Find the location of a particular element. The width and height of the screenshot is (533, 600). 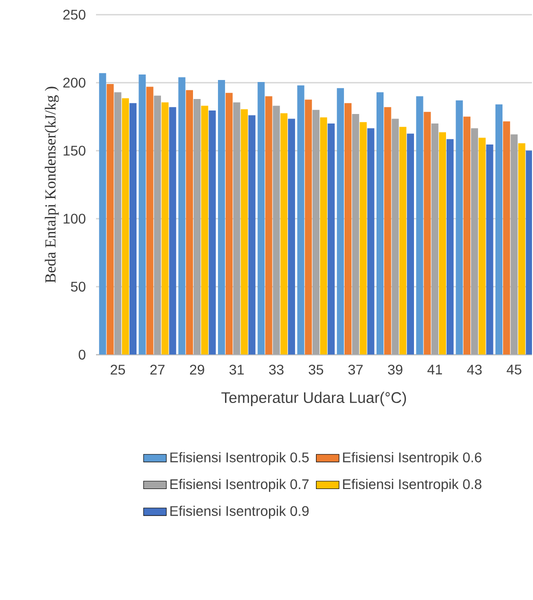

y-tick-label: 0 is located at coordinates (82, 355).